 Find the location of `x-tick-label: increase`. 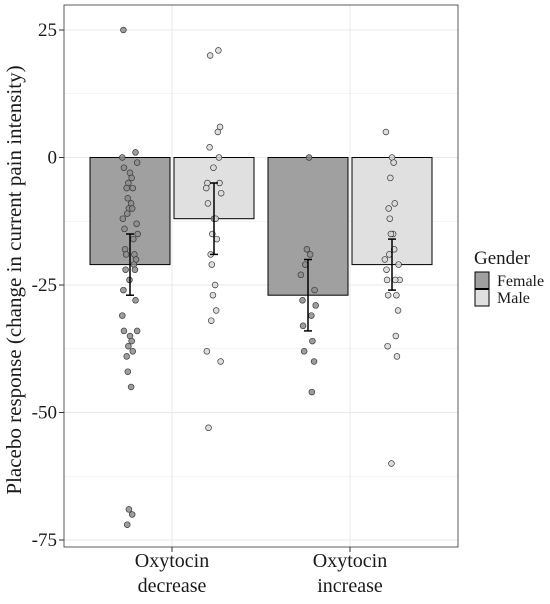

x-tick-label: increase is located at coordinates (350, 586).